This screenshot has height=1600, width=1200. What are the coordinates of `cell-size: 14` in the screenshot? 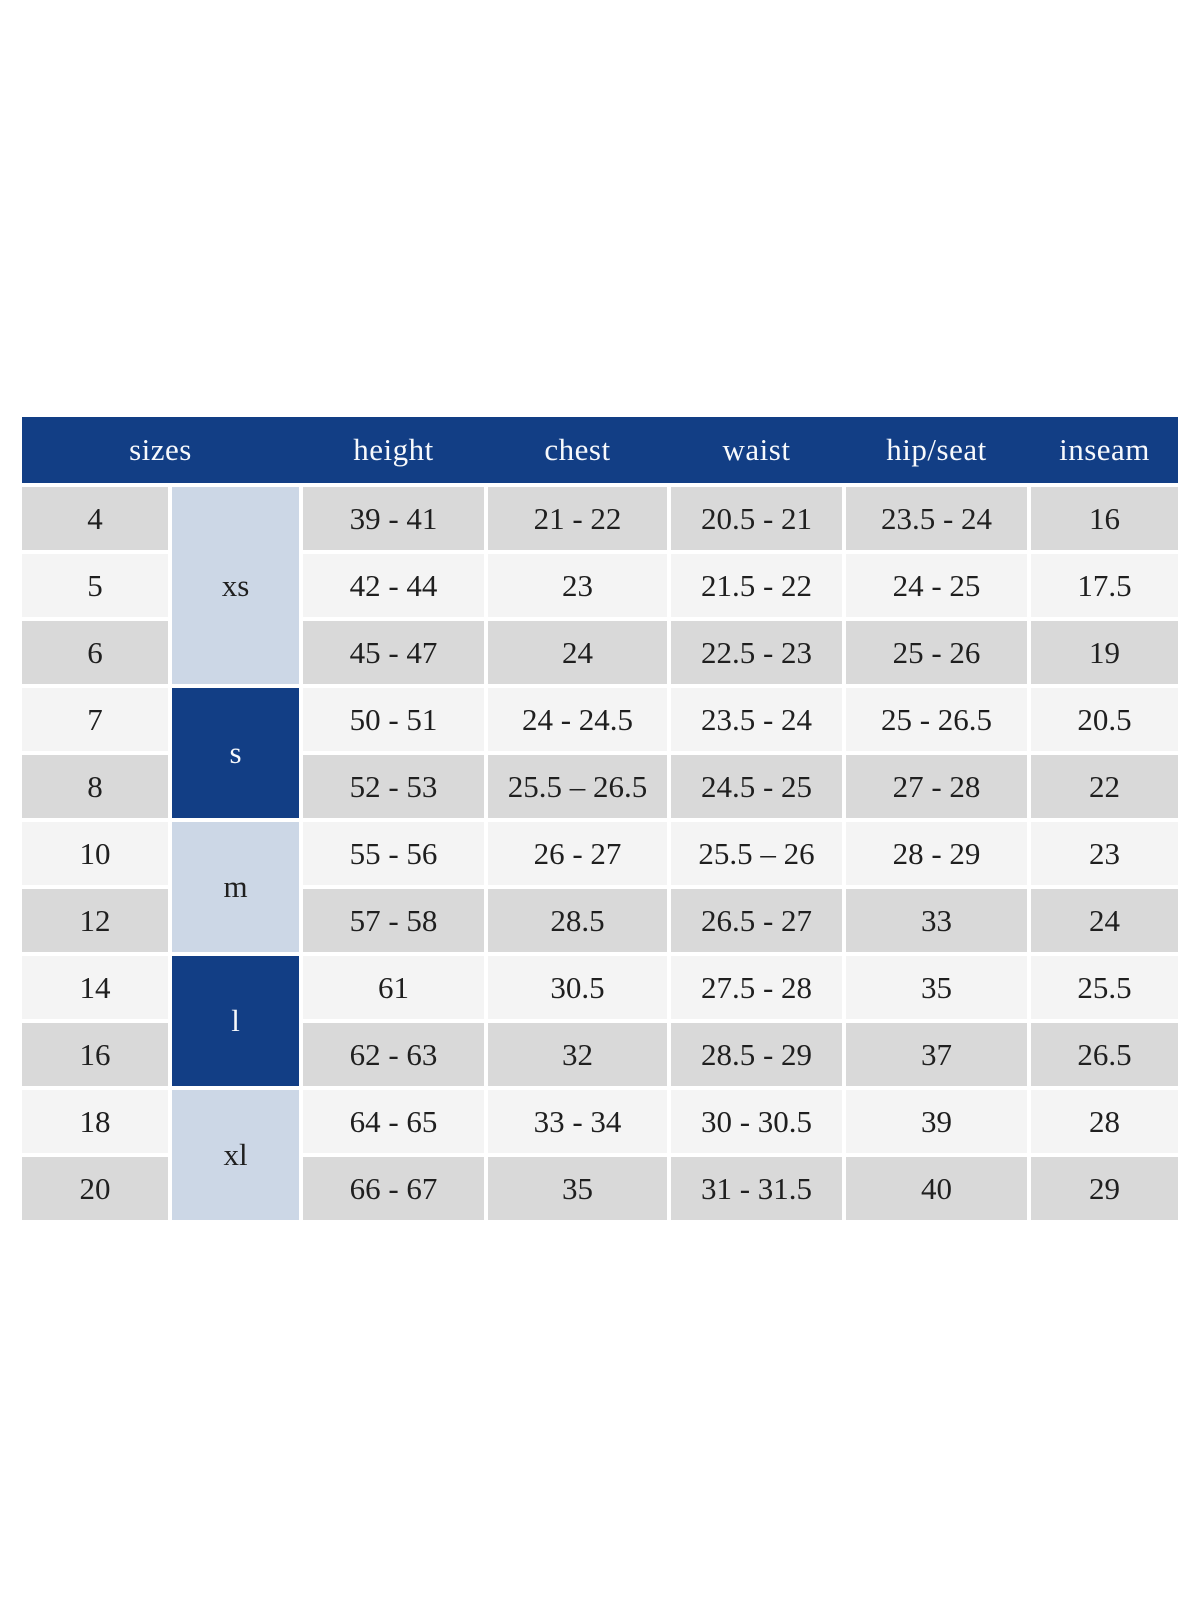 It's located at (95, 987).